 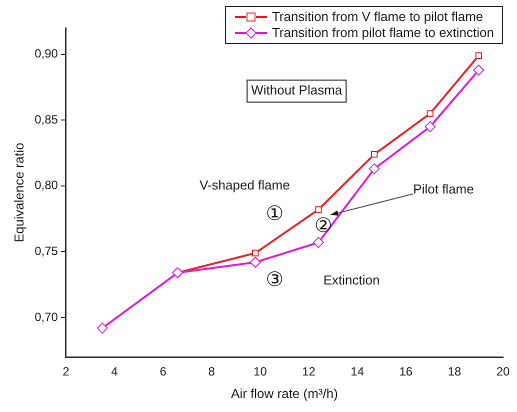 What do you see at coordinates (46, 119) in the screenshot?
I see `y-tick-label: 0,85` at bounding box center [46, 119].